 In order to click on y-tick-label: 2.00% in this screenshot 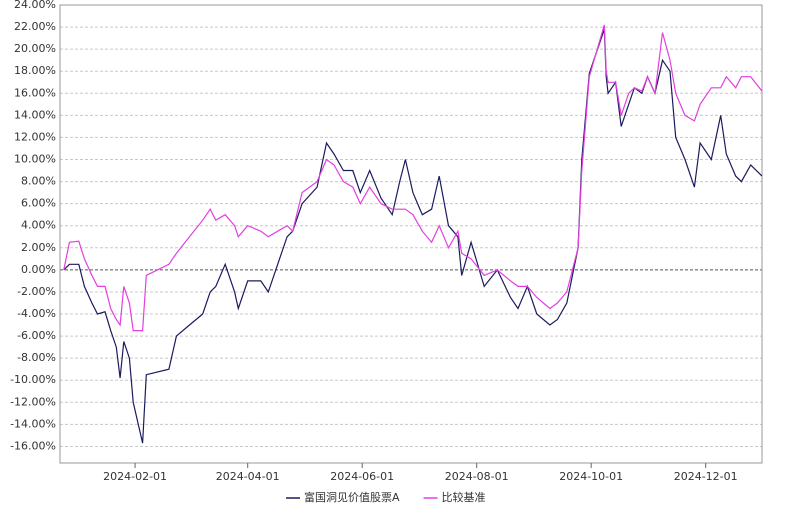, I will do `click(38, 247)`.